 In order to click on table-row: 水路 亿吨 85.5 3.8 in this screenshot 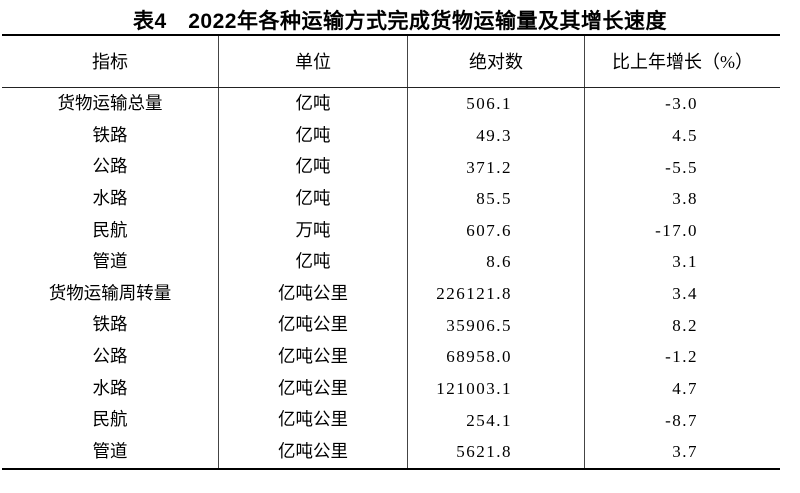, I will do `click(391, 198)`.